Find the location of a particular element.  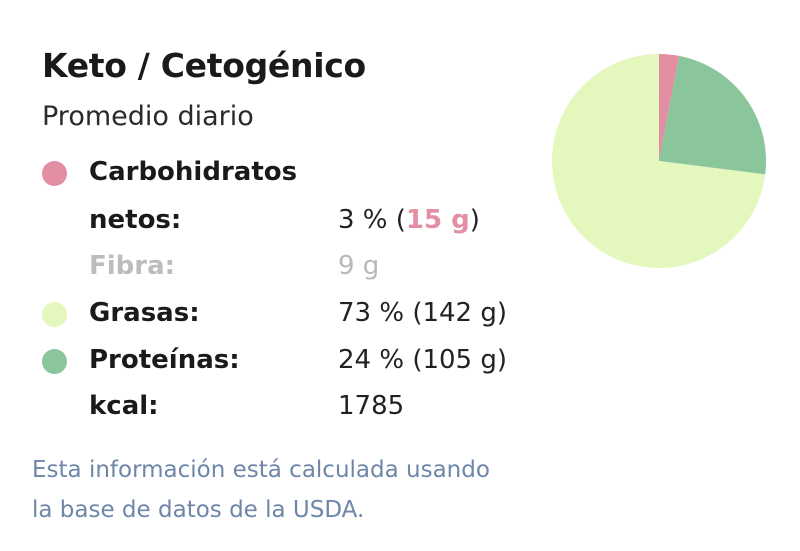

kcal-value: 1785 is located at coordinates (371, 406).